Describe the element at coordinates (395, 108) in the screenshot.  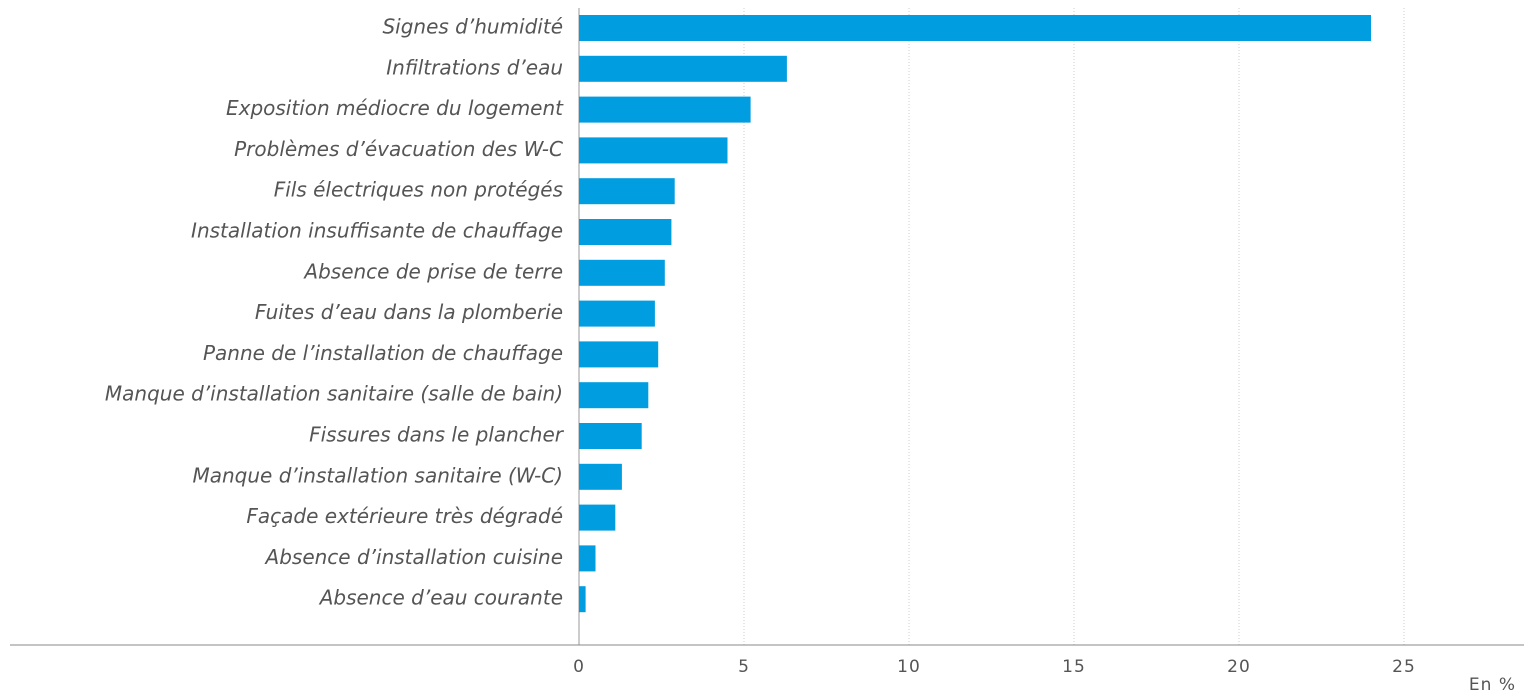
I see `y-tick-label: Exposition médiocre du logement` at that location.